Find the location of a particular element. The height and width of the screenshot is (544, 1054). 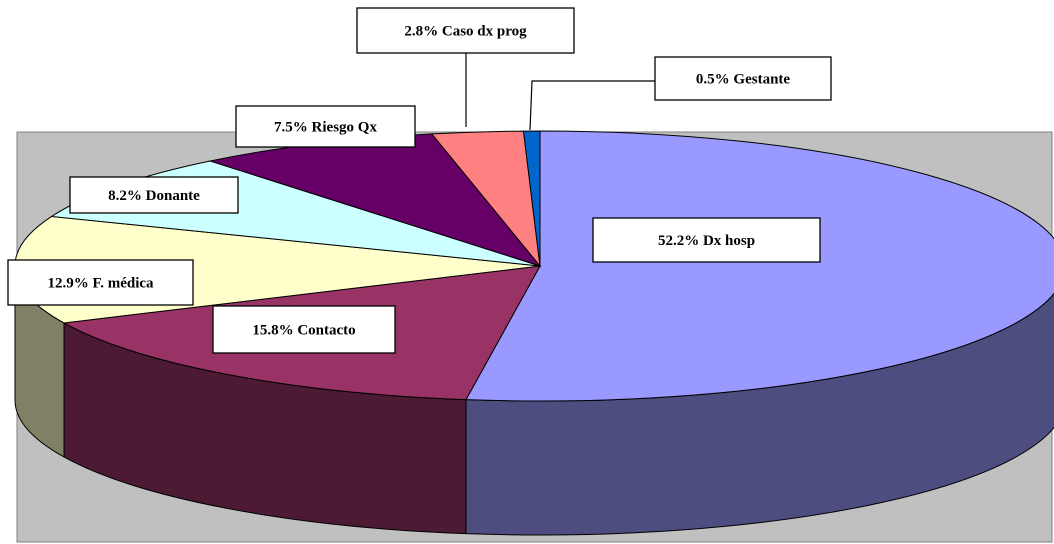

data-label-6: 0.5% Gestante is located at coordinates (743, 78).